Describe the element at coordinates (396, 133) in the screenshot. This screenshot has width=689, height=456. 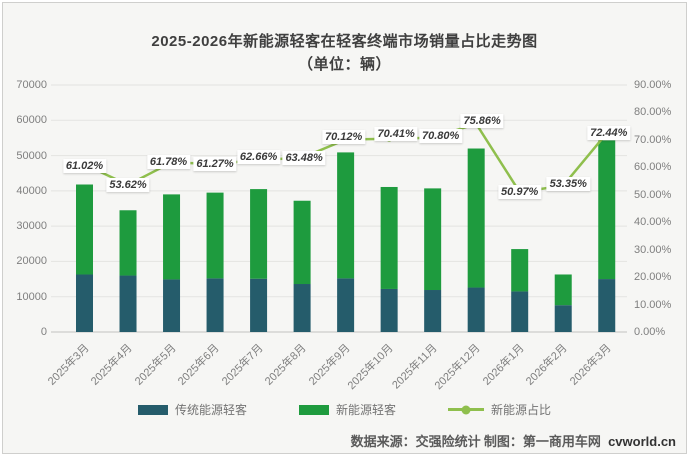
I see `share-data-label: 70.41%` at that location.